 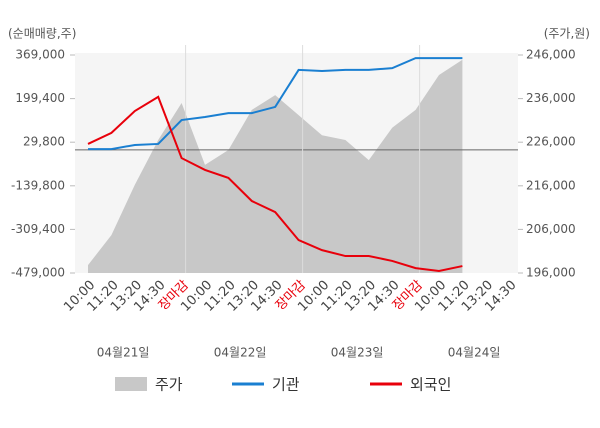 What do you see at coordinates (551, 98) in the screenshot?
I see `y2-tick-label: 236,000` at bounding box center [551, 98].